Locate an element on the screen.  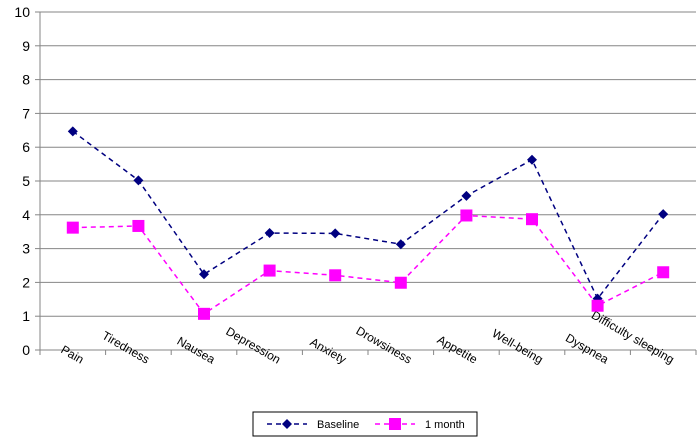
y-tick-label: 3 is located at coordinates (26, 249).